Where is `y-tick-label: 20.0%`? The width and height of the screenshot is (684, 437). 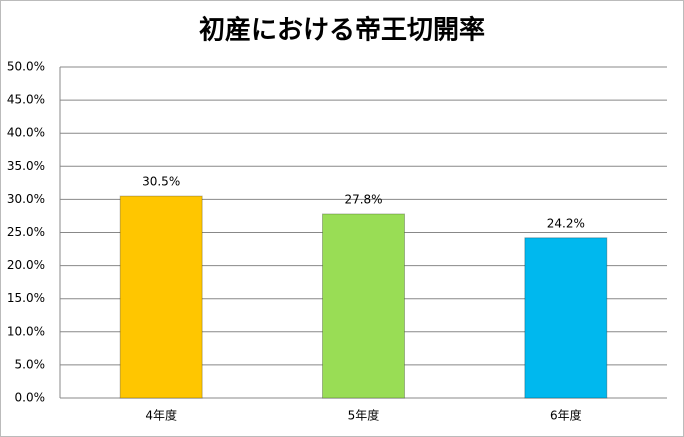
y-tick-label: 20.0% is located at coordinates (26, 265).